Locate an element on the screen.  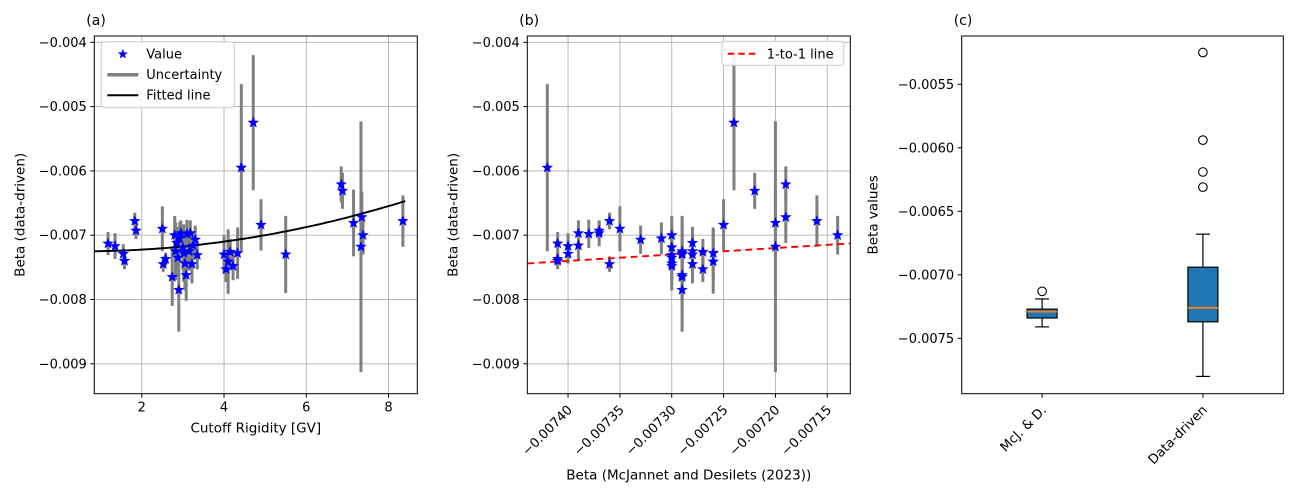
box-data-driven is located at coordinates (1203, 212).